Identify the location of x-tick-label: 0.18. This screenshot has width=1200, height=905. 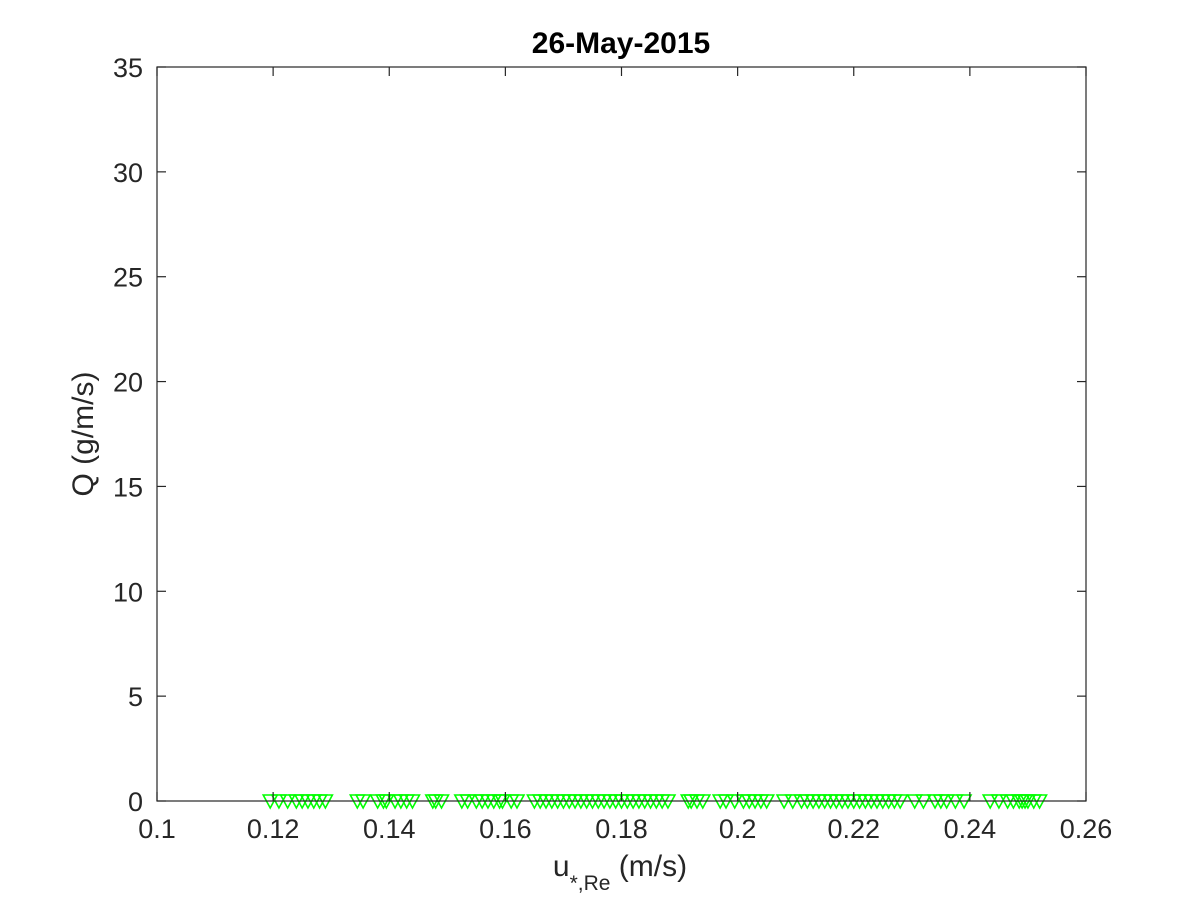
(621, 829).